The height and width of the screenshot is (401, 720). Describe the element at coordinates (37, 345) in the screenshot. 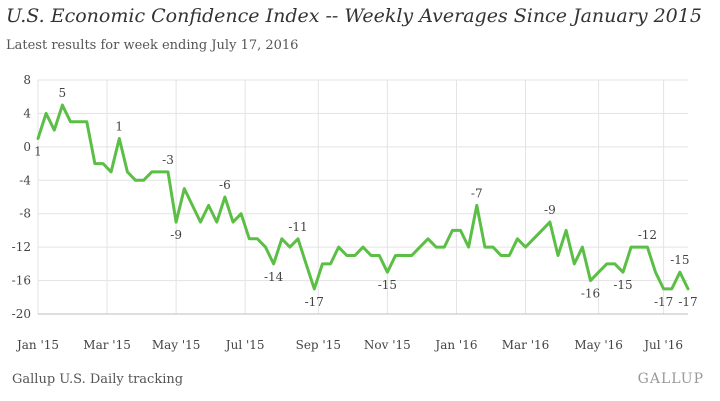

I see `x-tick-label: Jan '15` at that location.